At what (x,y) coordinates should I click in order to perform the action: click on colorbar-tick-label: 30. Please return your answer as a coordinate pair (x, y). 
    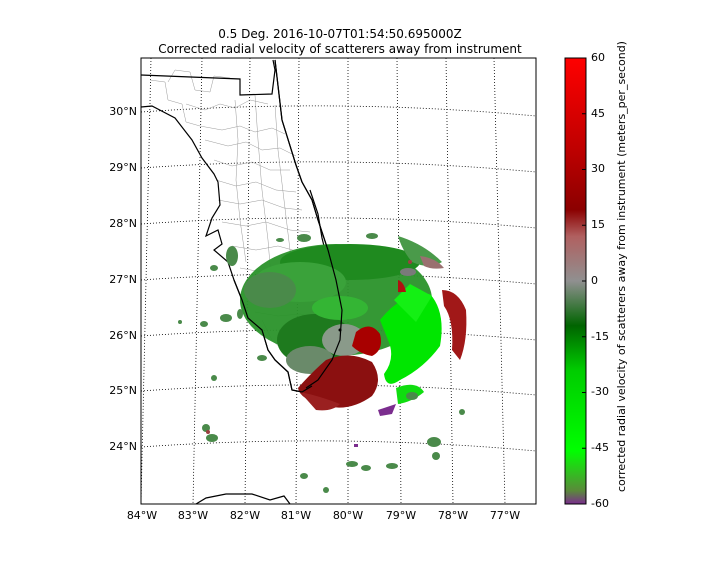
    Looking at the image, I should click on (598, 168).